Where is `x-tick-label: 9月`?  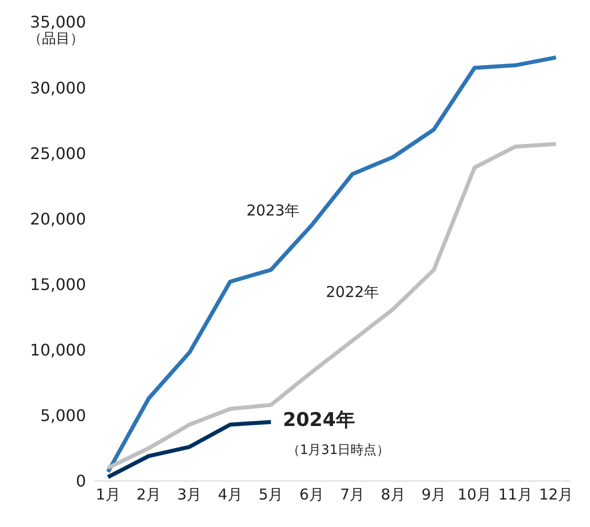
x-tick-label: 9月 is located at coordinates (434, 495).